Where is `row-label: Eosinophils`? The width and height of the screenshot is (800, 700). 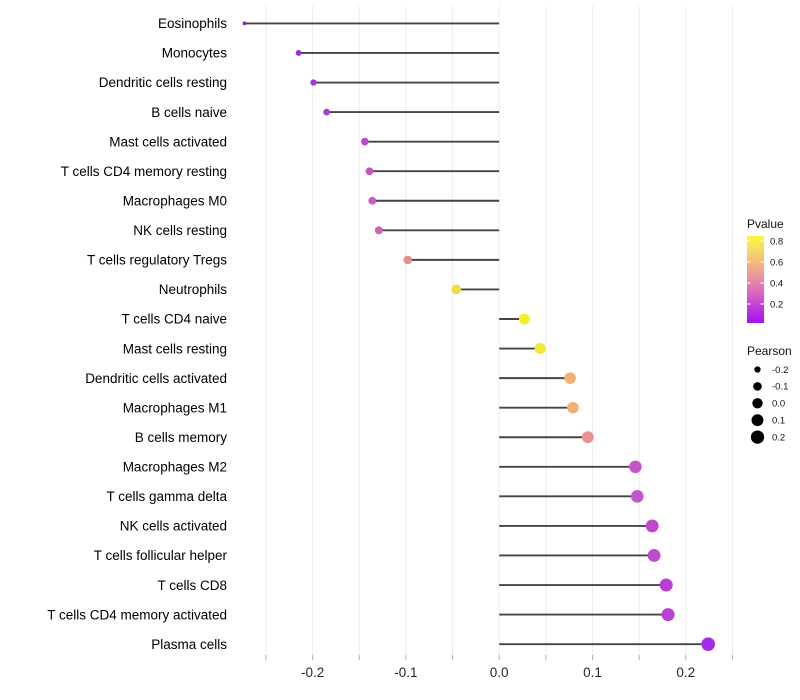
row-label: Eosinophils is located at coordinates (192, 23).